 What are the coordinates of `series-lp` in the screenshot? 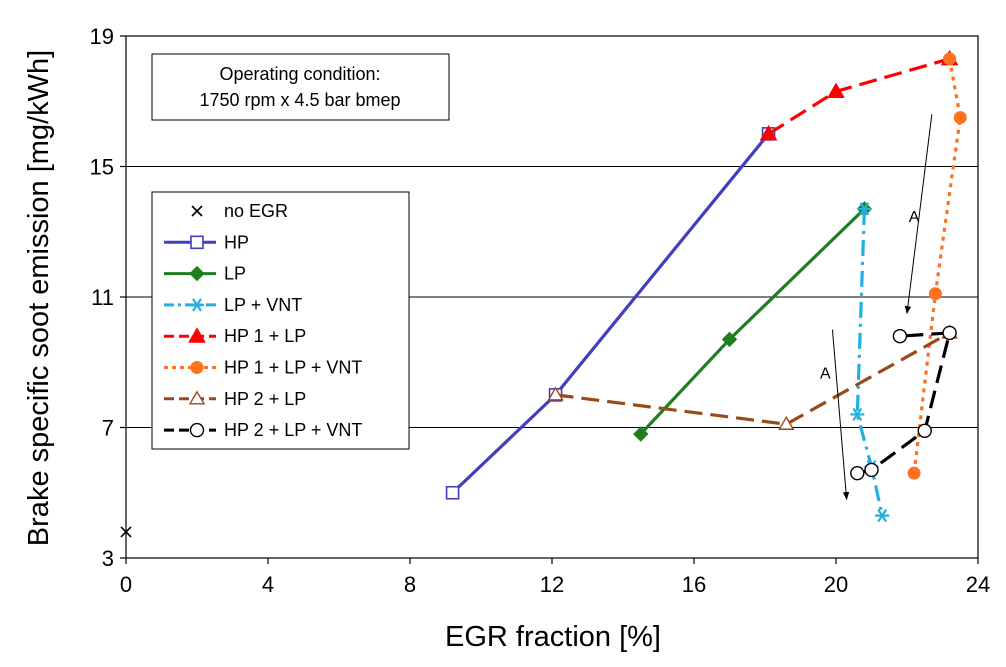 It's located at (753, 321).